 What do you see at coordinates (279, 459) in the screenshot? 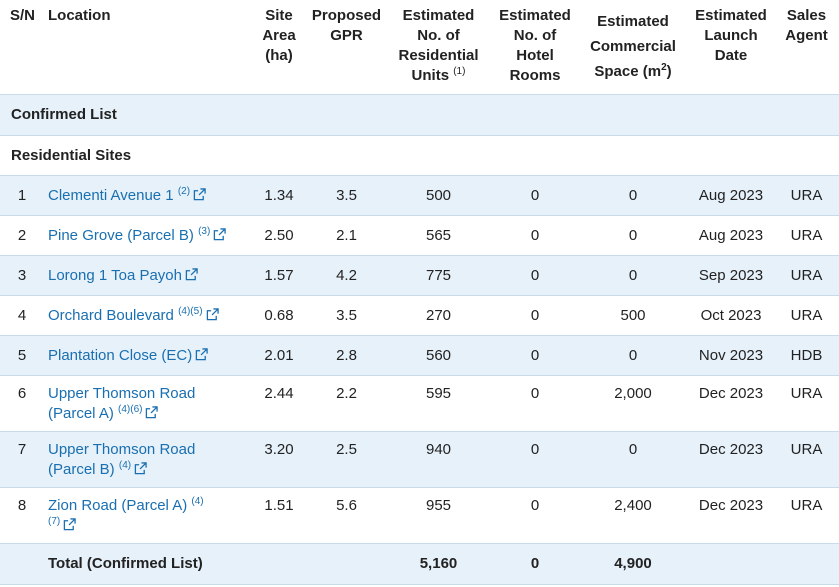
I see `site-area-cell: 3.20` at bounding box center [279, 459].